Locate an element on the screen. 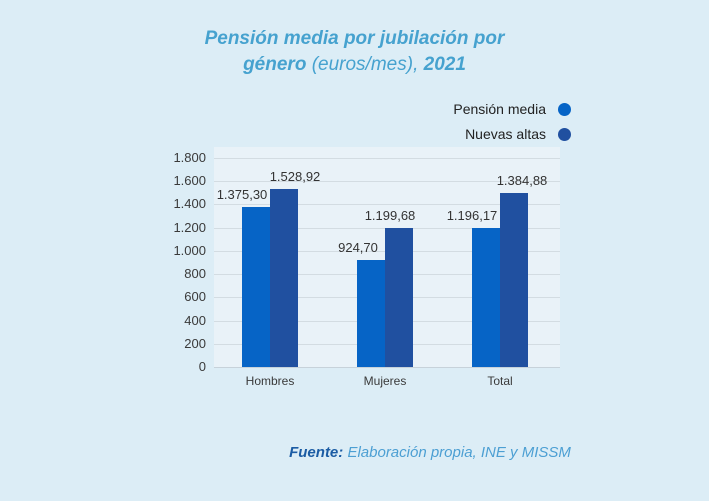 The height and width of the screenshot is (501, 709). y-axis-tick-label: 1.600 is located at coordinates (189, 181).